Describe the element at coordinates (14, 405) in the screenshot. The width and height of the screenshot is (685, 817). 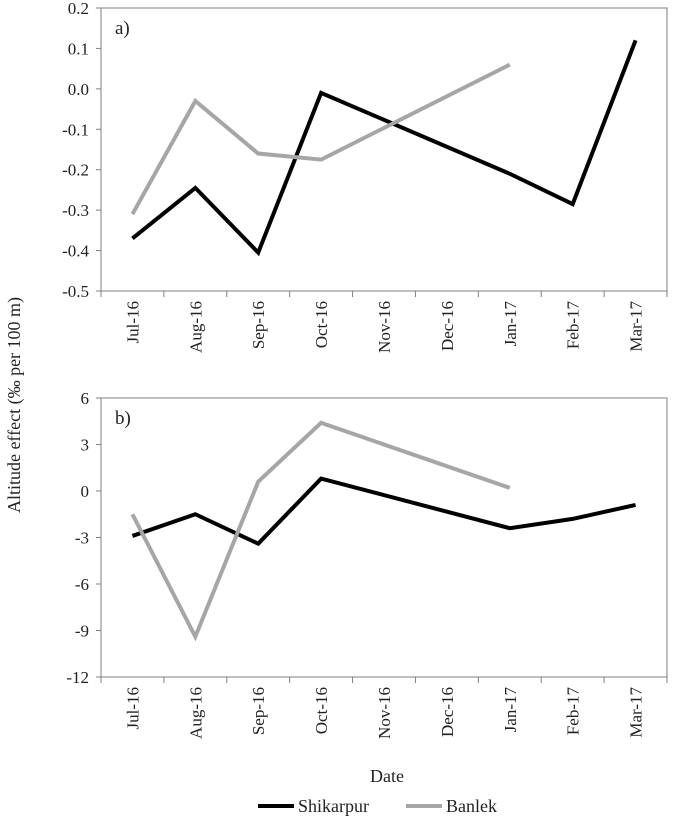
I see `y-axis-label: Altitude effect (‰ per 100 m)` at that location.